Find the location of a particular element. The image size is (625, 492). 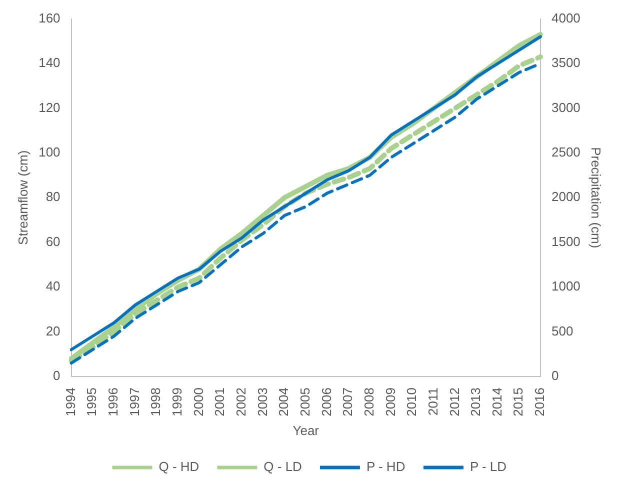

y2-tick-label: 1000 is located at coordinates (565, 286).